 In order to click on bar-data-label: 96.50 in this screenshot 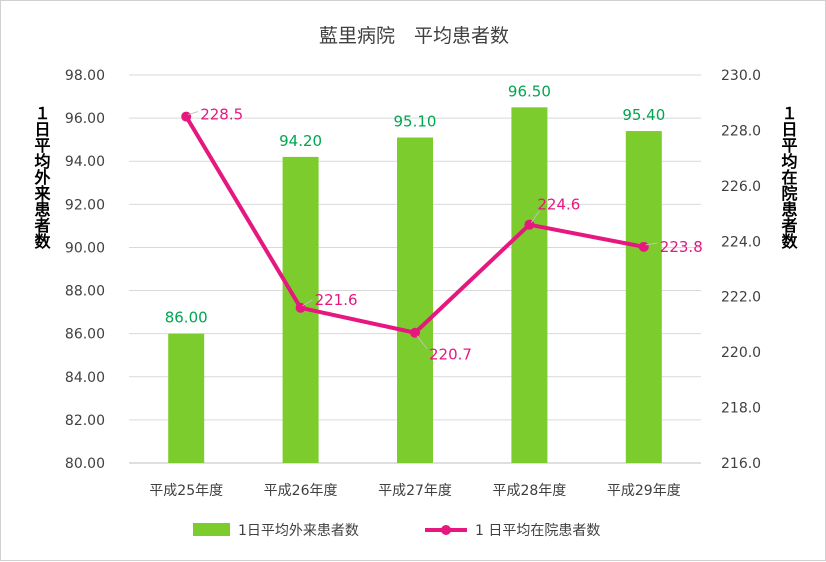, I will do `click(529, 91)`.